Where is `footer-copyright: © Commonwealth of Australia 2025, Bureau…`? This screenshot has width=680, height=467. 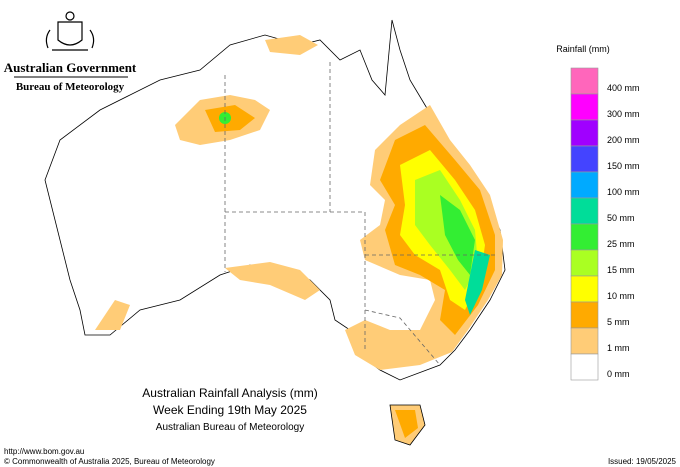
footer-copyright: © Commonwealth of Australia 2025, Bureau… is located at coordinates (109, 461).